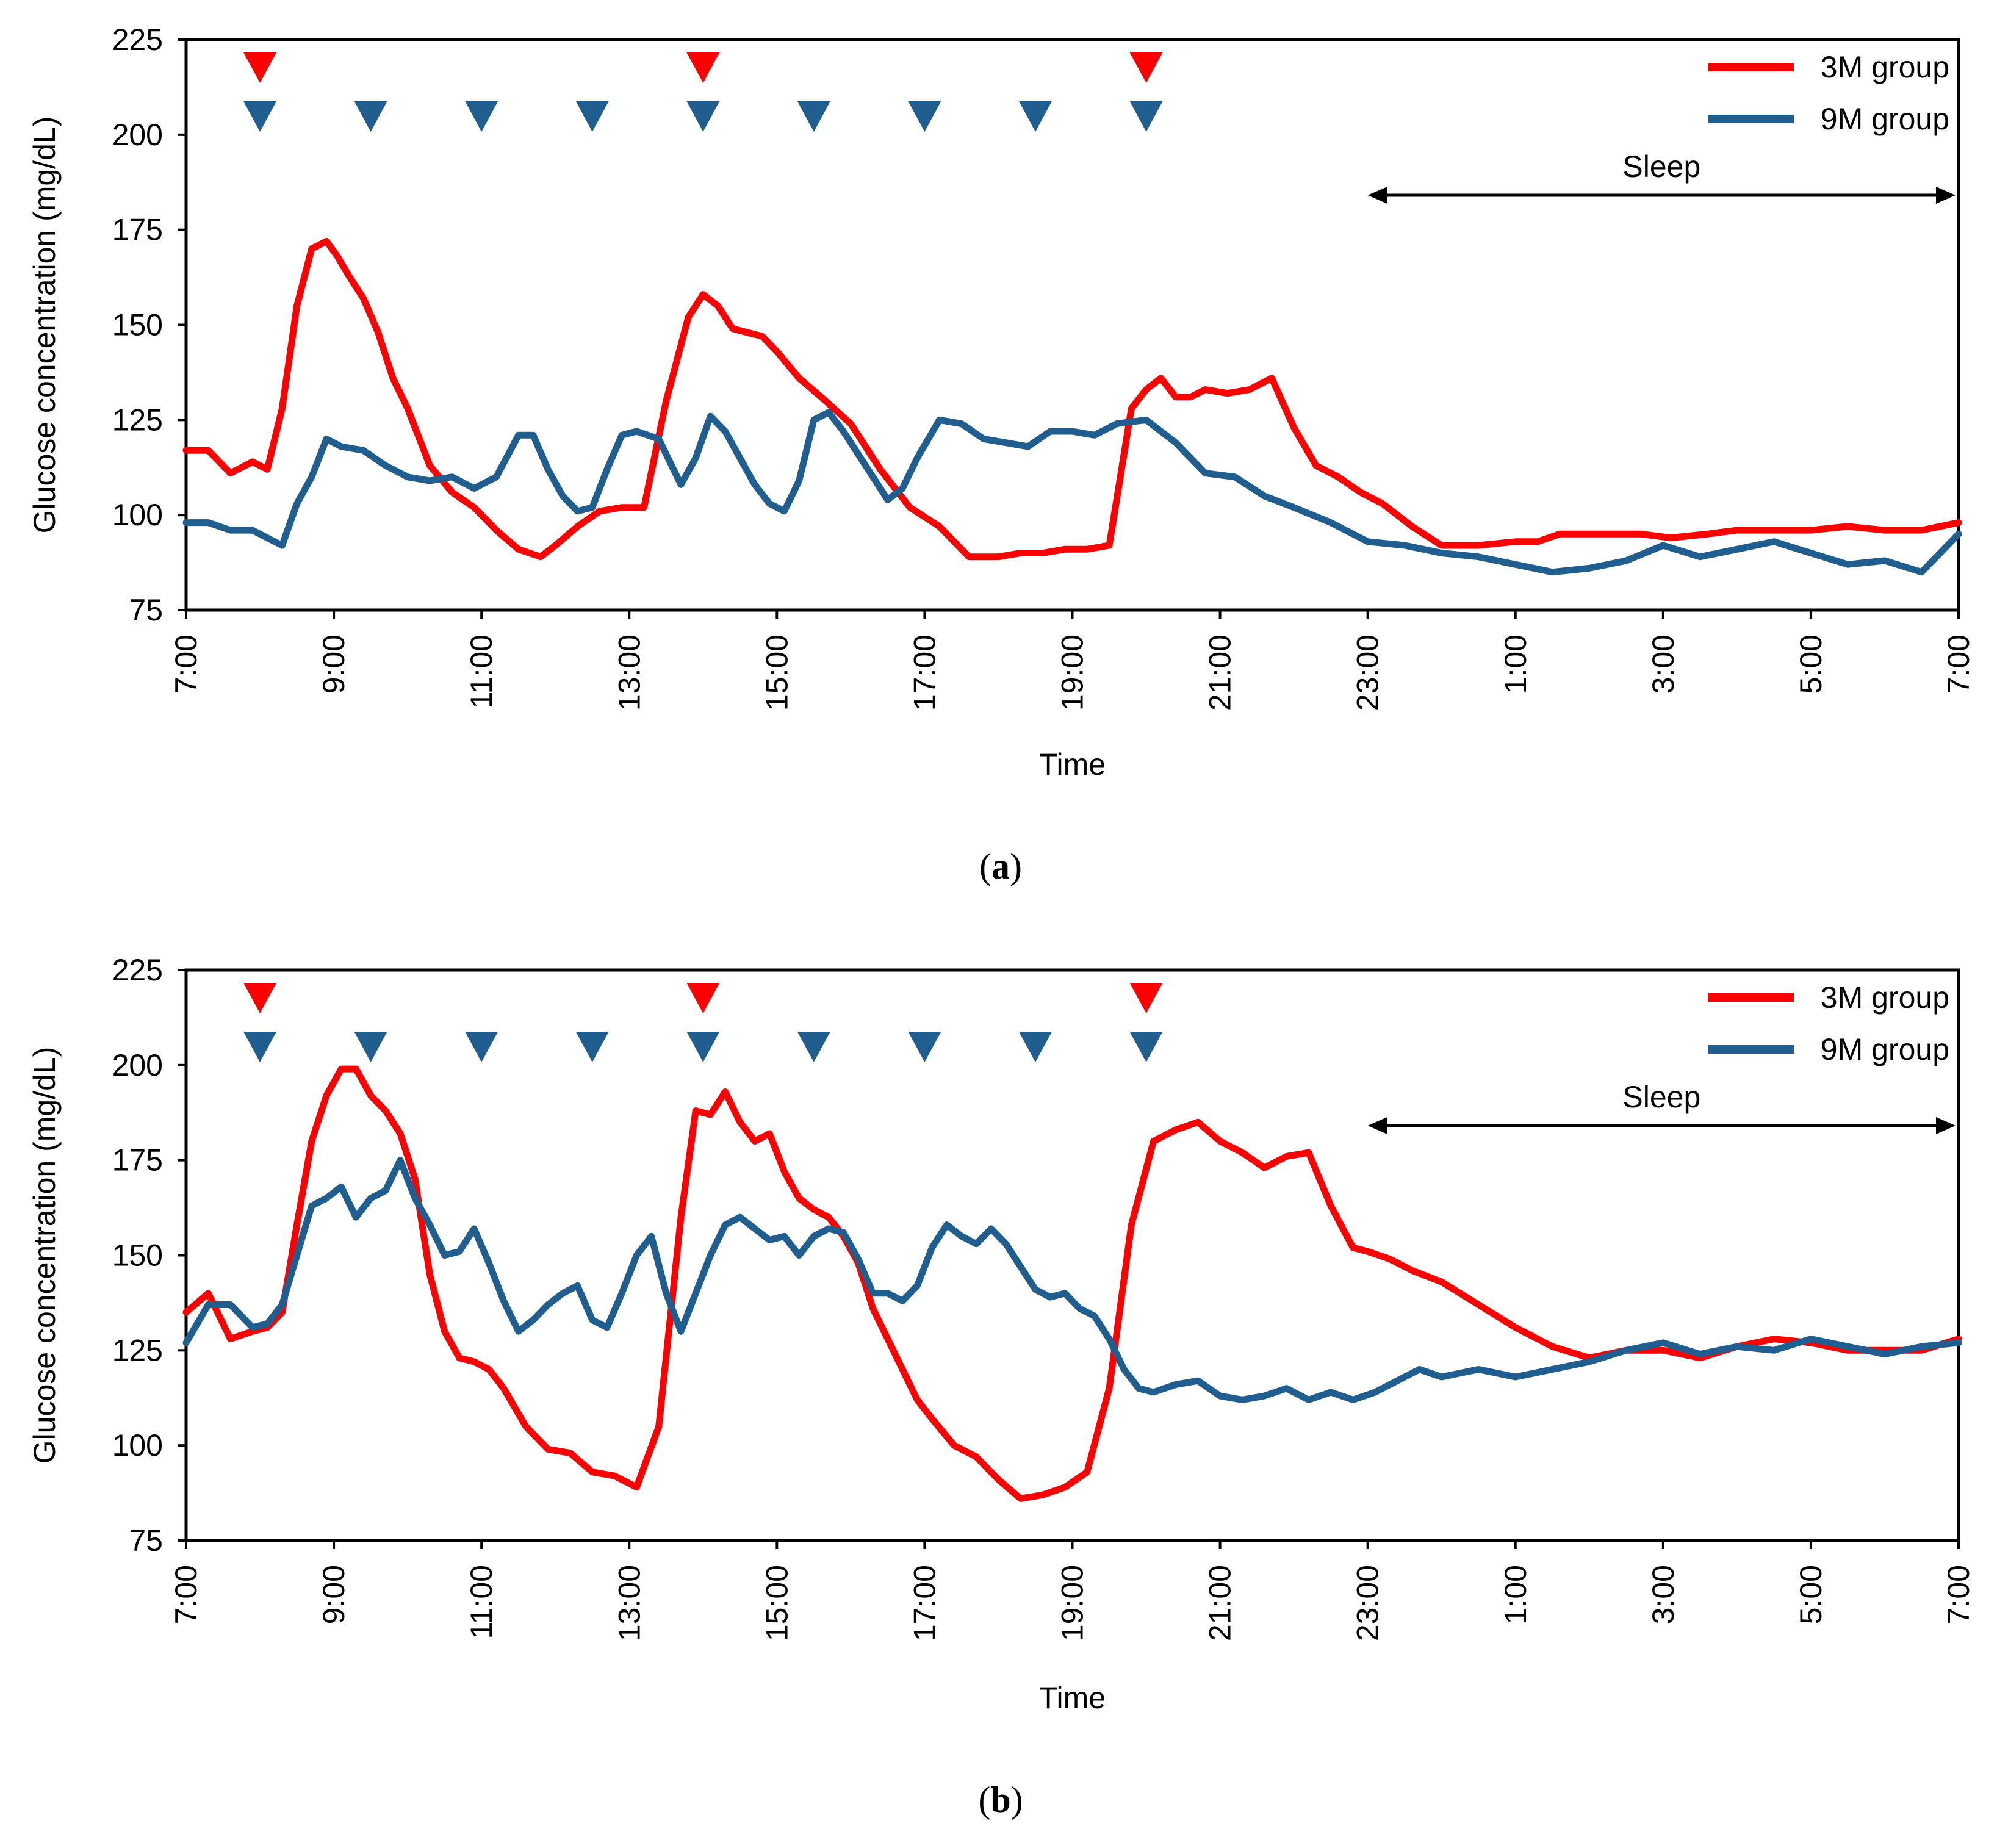 Image resolution: width=1997 pixels, height=1848 pixels. I want to click on sleep-annotation-a: Sleep, so click(1662, 176).